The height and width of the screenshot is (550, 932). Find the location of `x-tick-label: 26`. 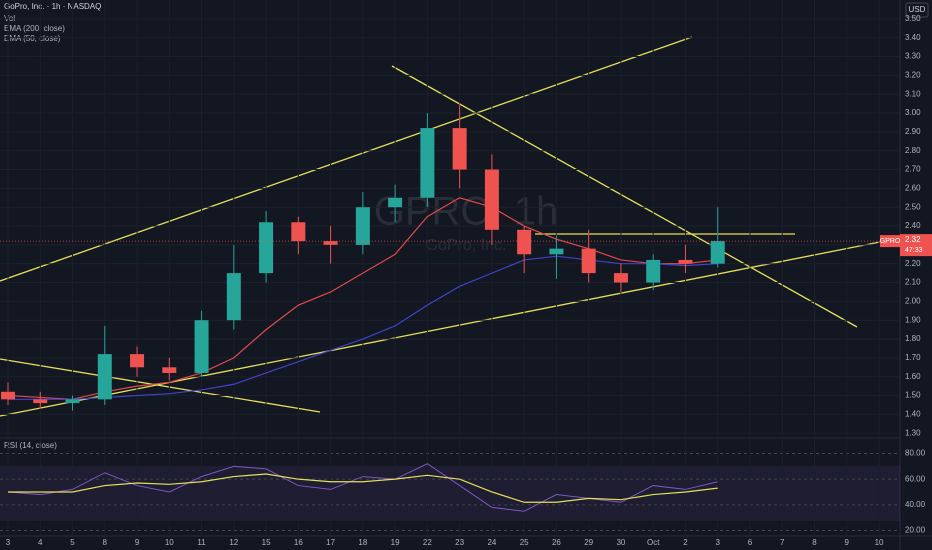

x-tick-label: 26 is located at coordinates (556, 542).